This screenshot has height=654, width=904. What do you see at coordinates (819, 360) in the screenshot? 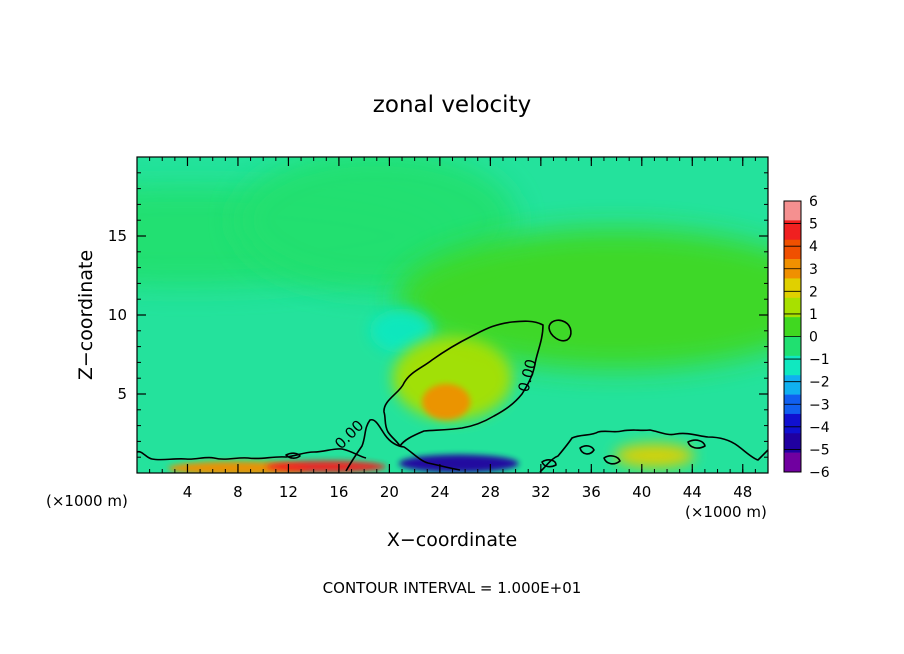
I see `colorbar-label: −1` at bounding box center [819, 360].